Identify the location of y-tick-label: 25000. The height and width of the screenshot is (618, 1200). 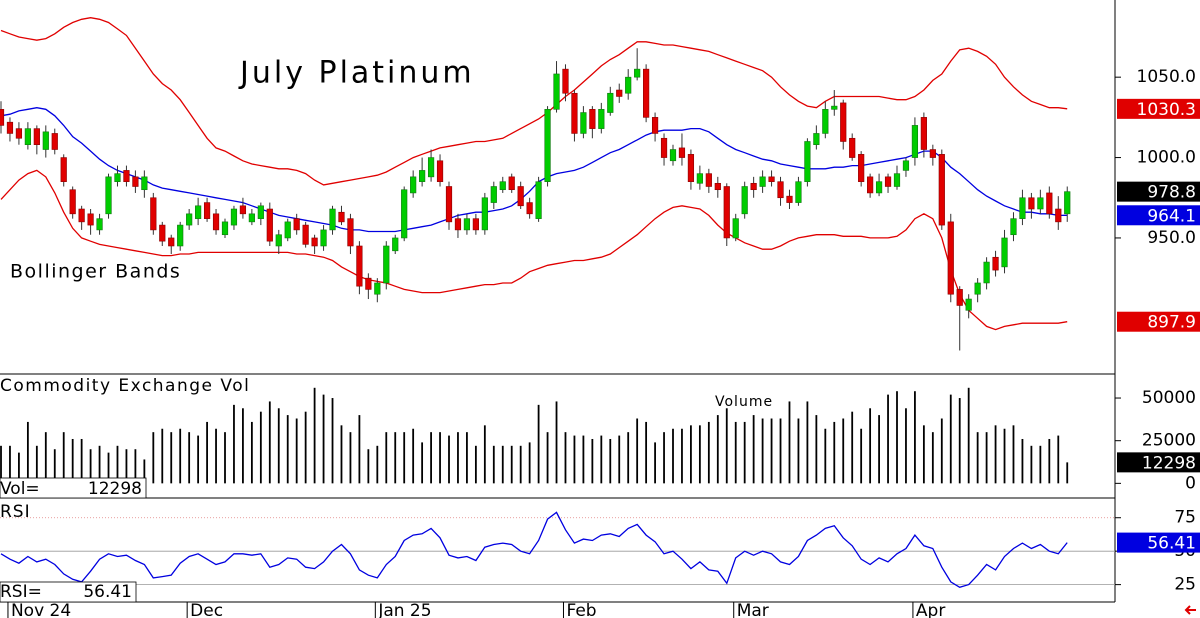
(1169, 441).